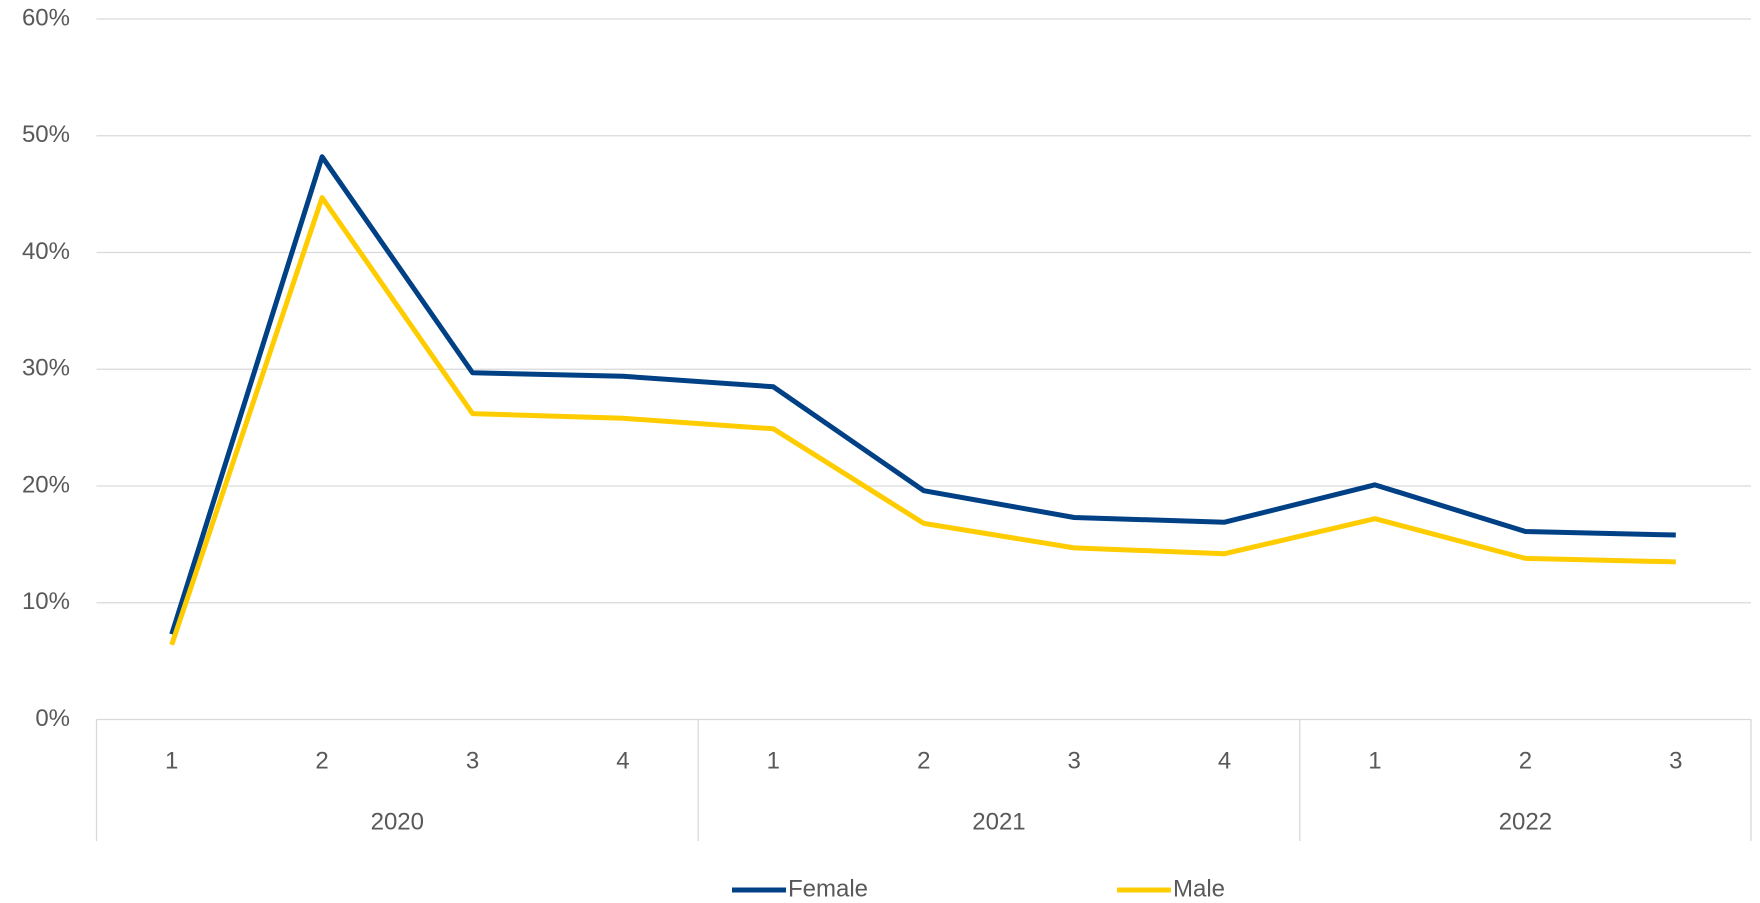 The image size is (1760, 903). What do you see at coordinates (828, 888) in the screenshot?
I see `legend-label: Female` at bounding box center [828, 888].